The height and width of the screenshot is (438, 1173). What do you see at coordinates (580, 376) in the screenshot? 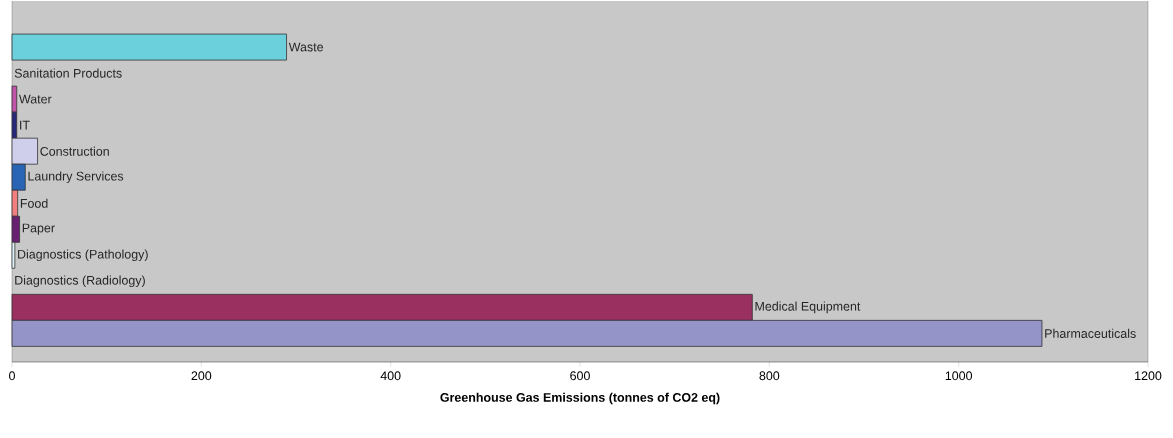
I see `x-tick-label: 600` at bounding box center [580, 376].